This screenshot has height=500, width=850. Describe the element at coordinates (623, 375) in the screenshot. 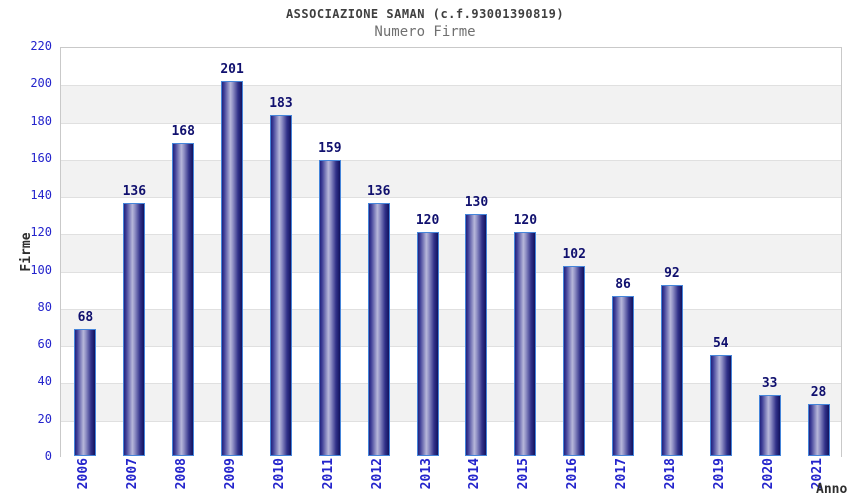

I see `bar-2017` at that location.